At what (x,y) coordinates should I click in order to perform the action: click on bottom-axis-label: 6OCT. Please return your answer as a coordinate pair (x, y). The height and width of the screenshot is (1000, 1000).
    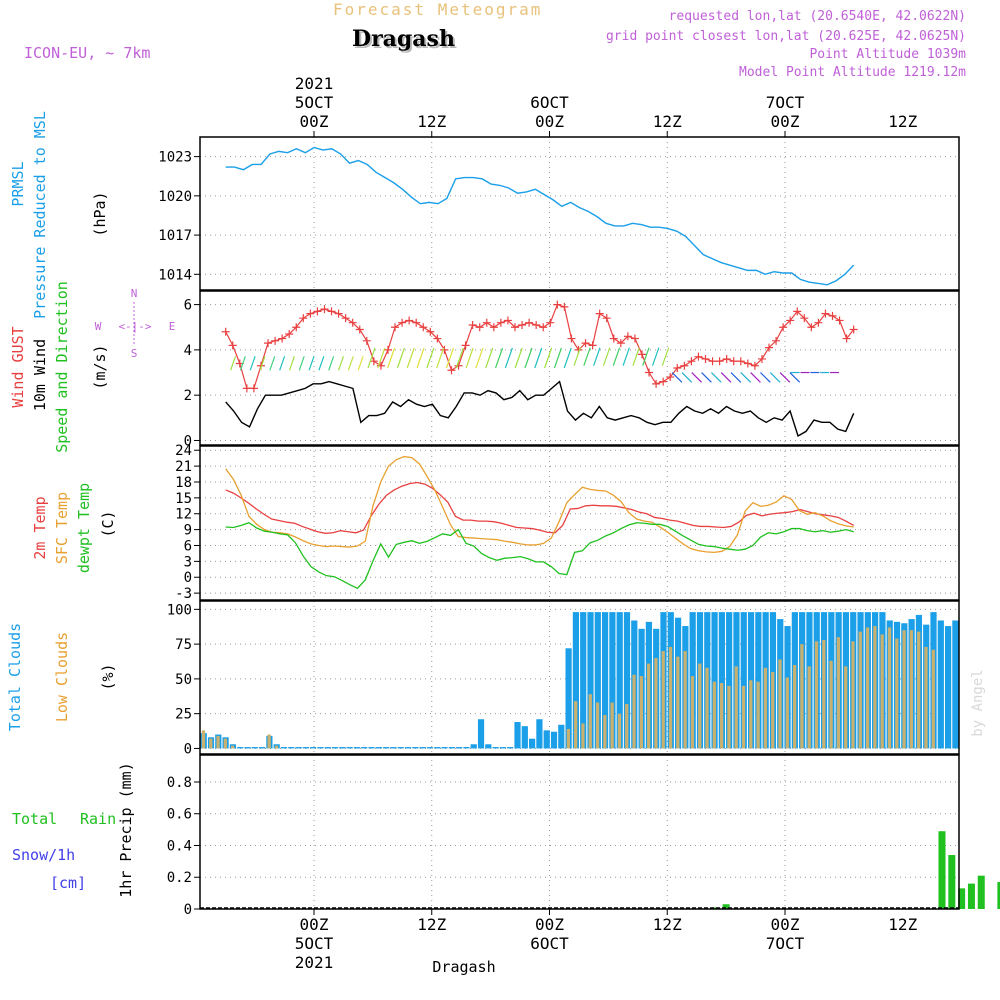
    Looking at the image, I should click on (549, 943).